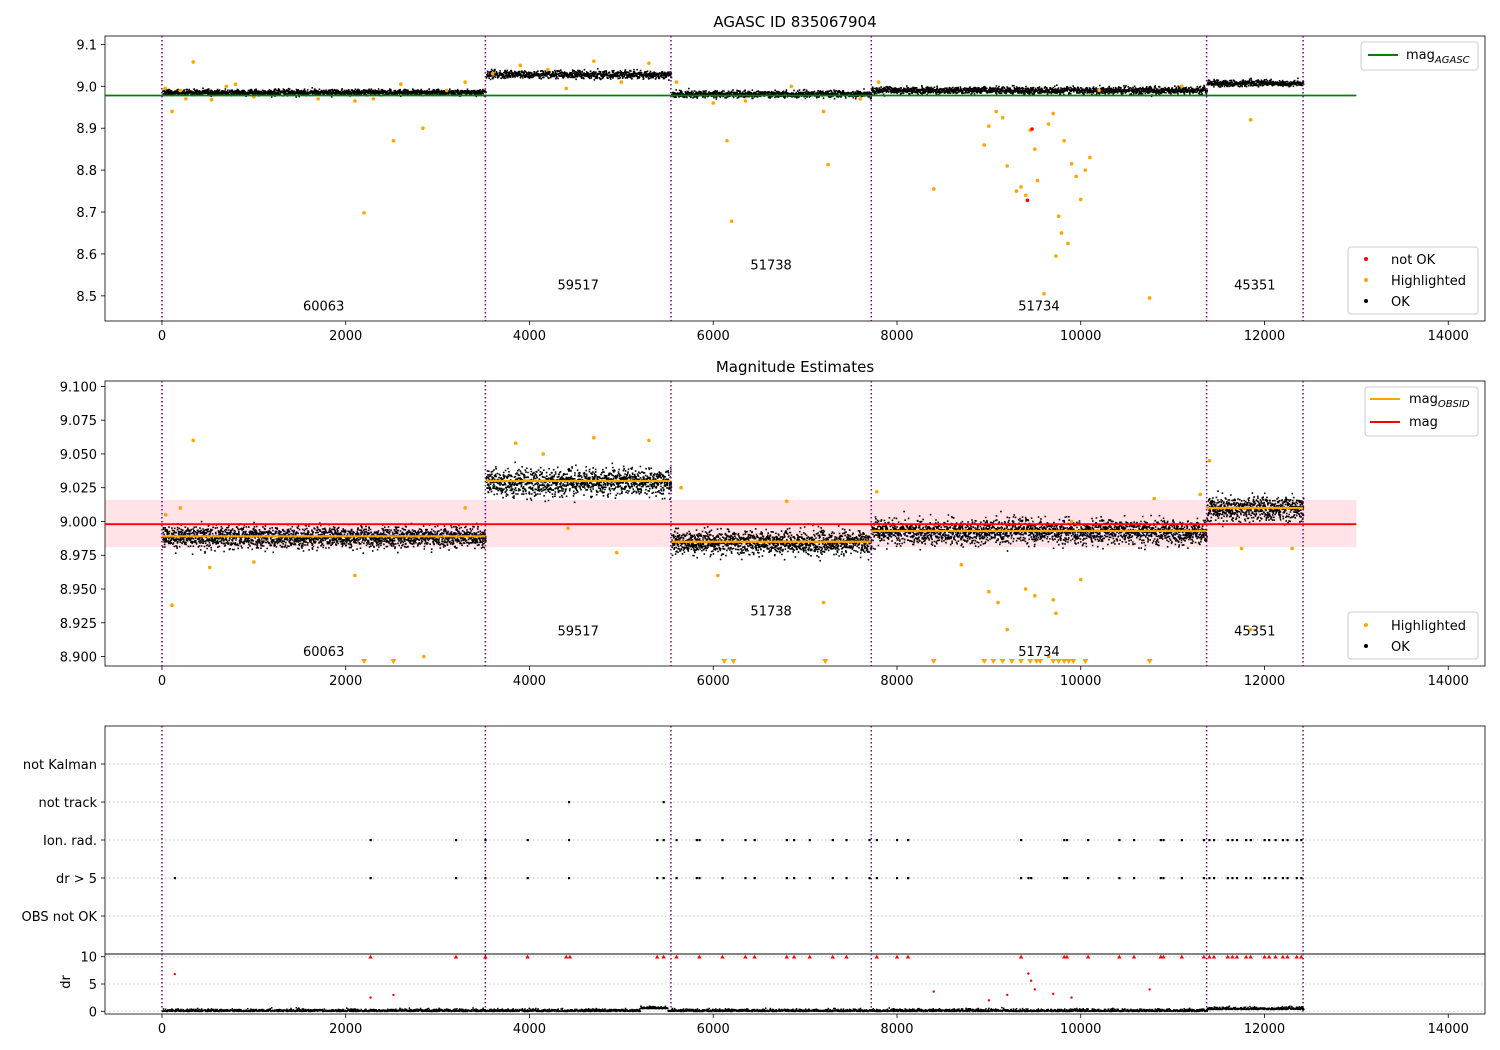 Image resolution: width=1500 pixels, height=1050 pixels. I want to click on magnitude-xtick-label-1: 2000, so click(345, 681).